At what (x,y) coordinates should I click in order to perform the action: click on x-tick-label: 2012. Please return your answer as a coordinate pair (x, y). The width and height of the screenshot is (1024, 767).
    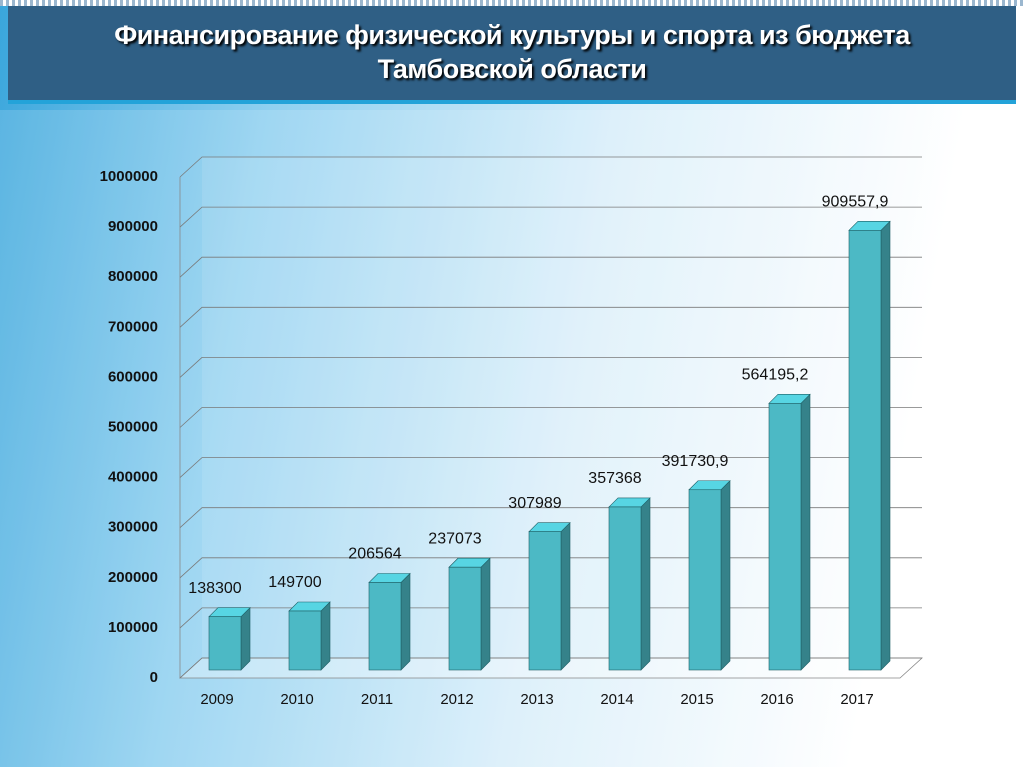
    Looking at the image, I should click on (456, 699).